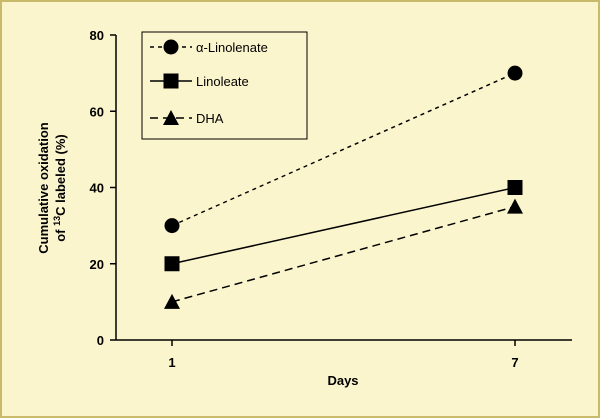 This screenshot has width=600, height=418. What do you see at coordinates (97, 35) in the screenshot?
I see `y-tick-label: 80` at bounding box center [97, 35].